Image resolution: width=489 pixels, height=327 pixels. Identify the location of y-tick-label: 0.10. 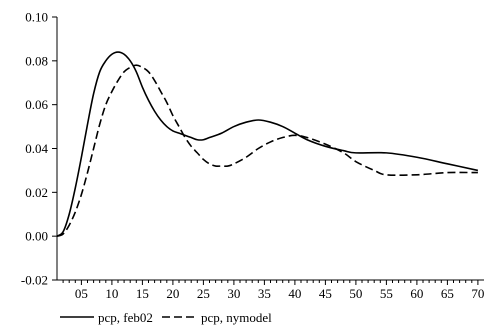
(36, 17).